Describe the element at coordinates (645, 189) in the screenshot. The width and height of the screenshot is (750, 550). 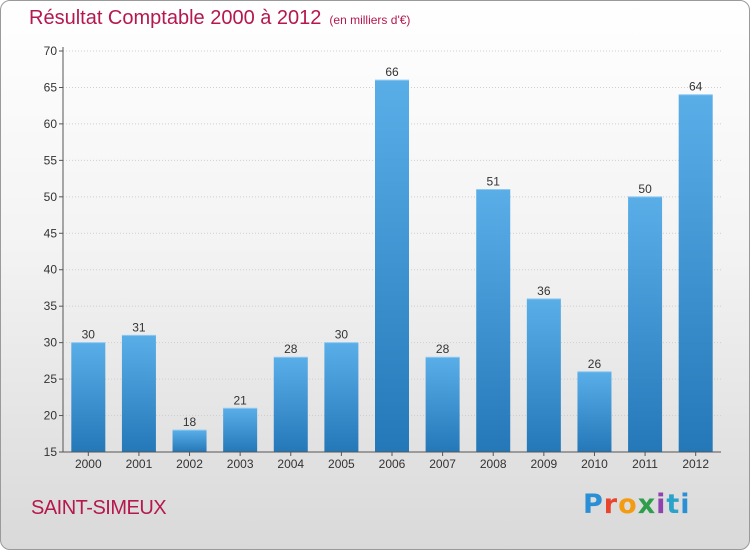
I see `bar-value-label: 50` at that location.